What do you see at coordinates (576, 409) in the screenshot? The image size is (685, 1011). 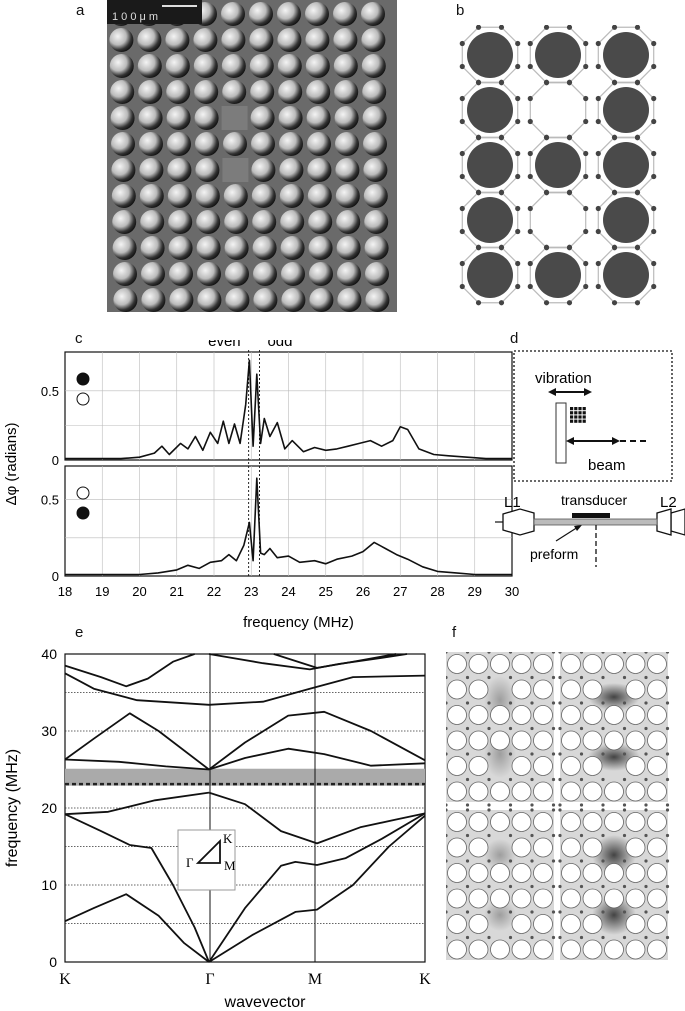 I see `fiber-hole` at bounding box center [576, 409].